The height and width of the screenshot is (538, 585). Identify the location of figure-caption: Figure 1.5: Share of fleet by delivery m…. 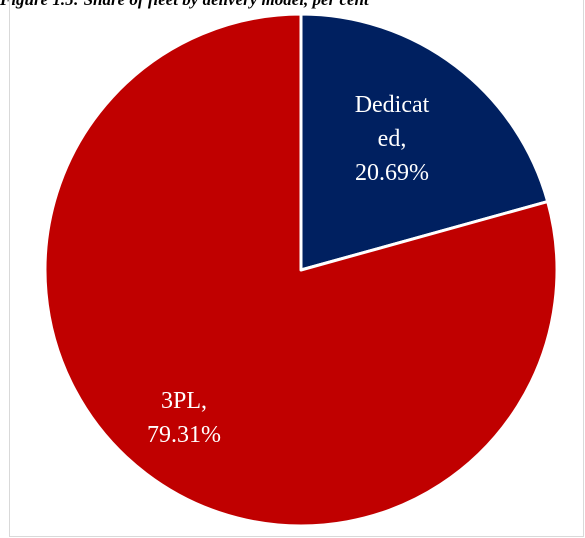
(292, 5).